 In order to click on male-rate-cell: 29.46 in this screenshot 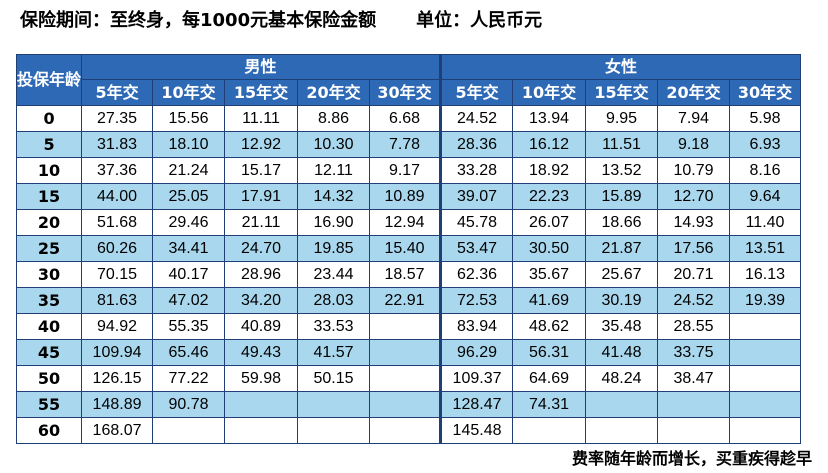, I will do `click(189, 222)`.